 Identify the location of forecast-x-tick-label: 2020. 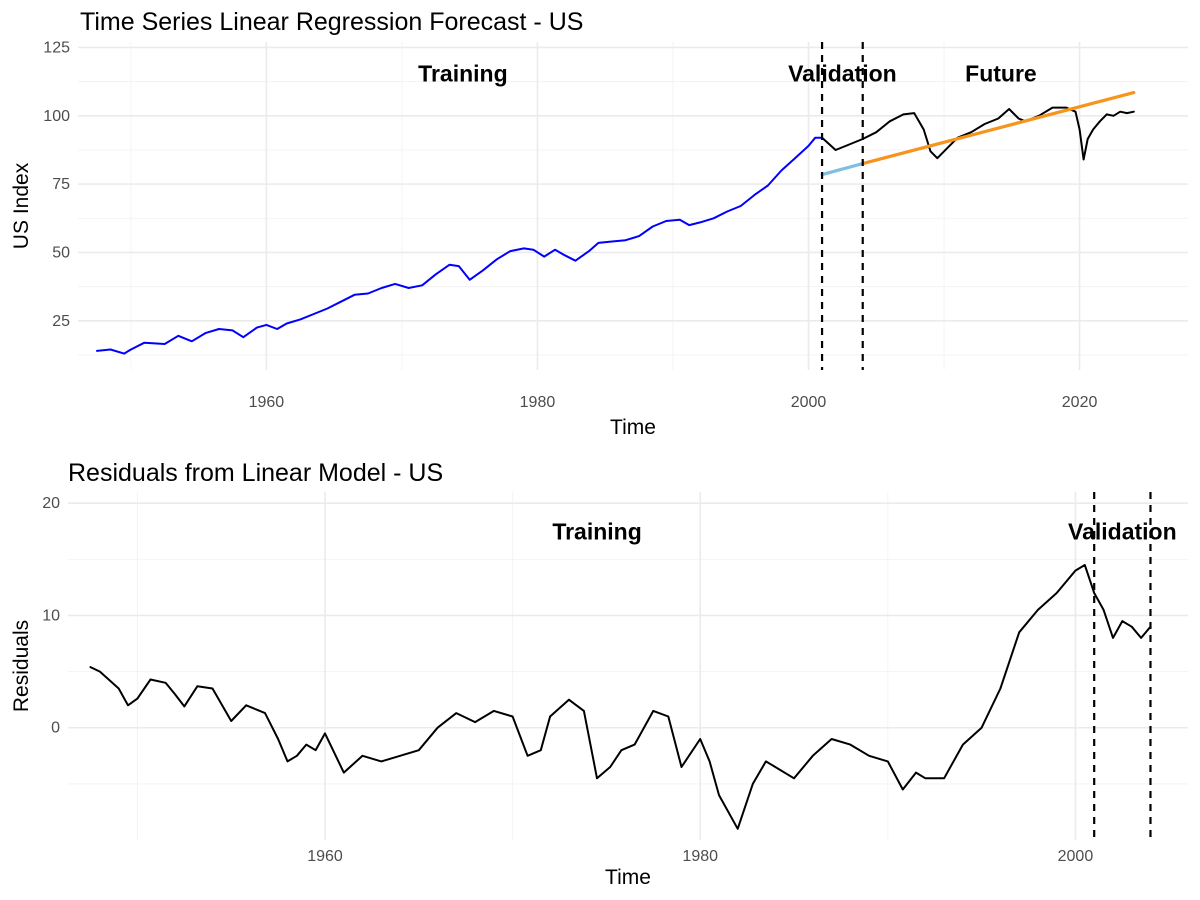
(1080, 402).